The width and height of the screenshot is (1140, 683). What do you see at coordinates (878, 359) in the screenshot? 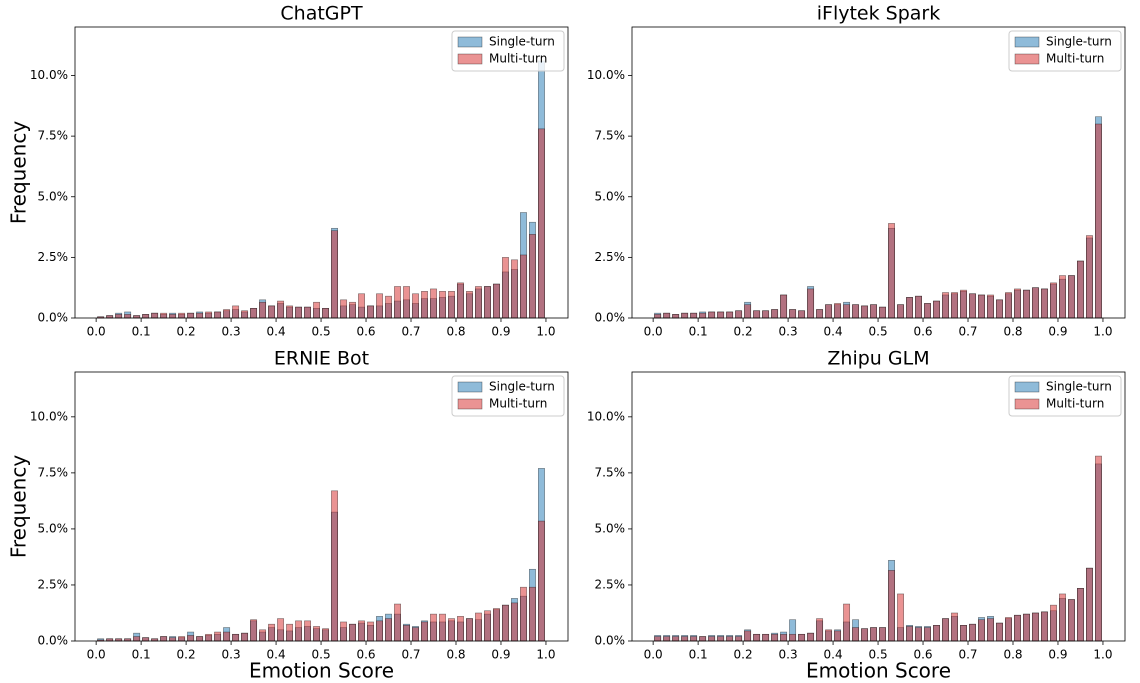
I see `subplot-title: Zhipu GLM` at bounding box center [878, 359].